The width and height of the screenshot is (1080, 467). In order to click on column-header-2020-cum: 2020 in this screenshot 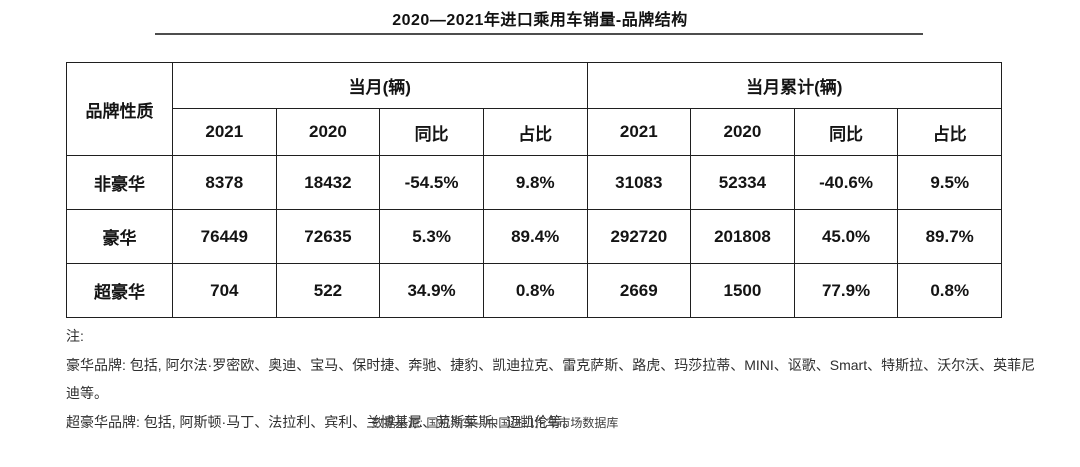, I will do `click(742, 132)`.